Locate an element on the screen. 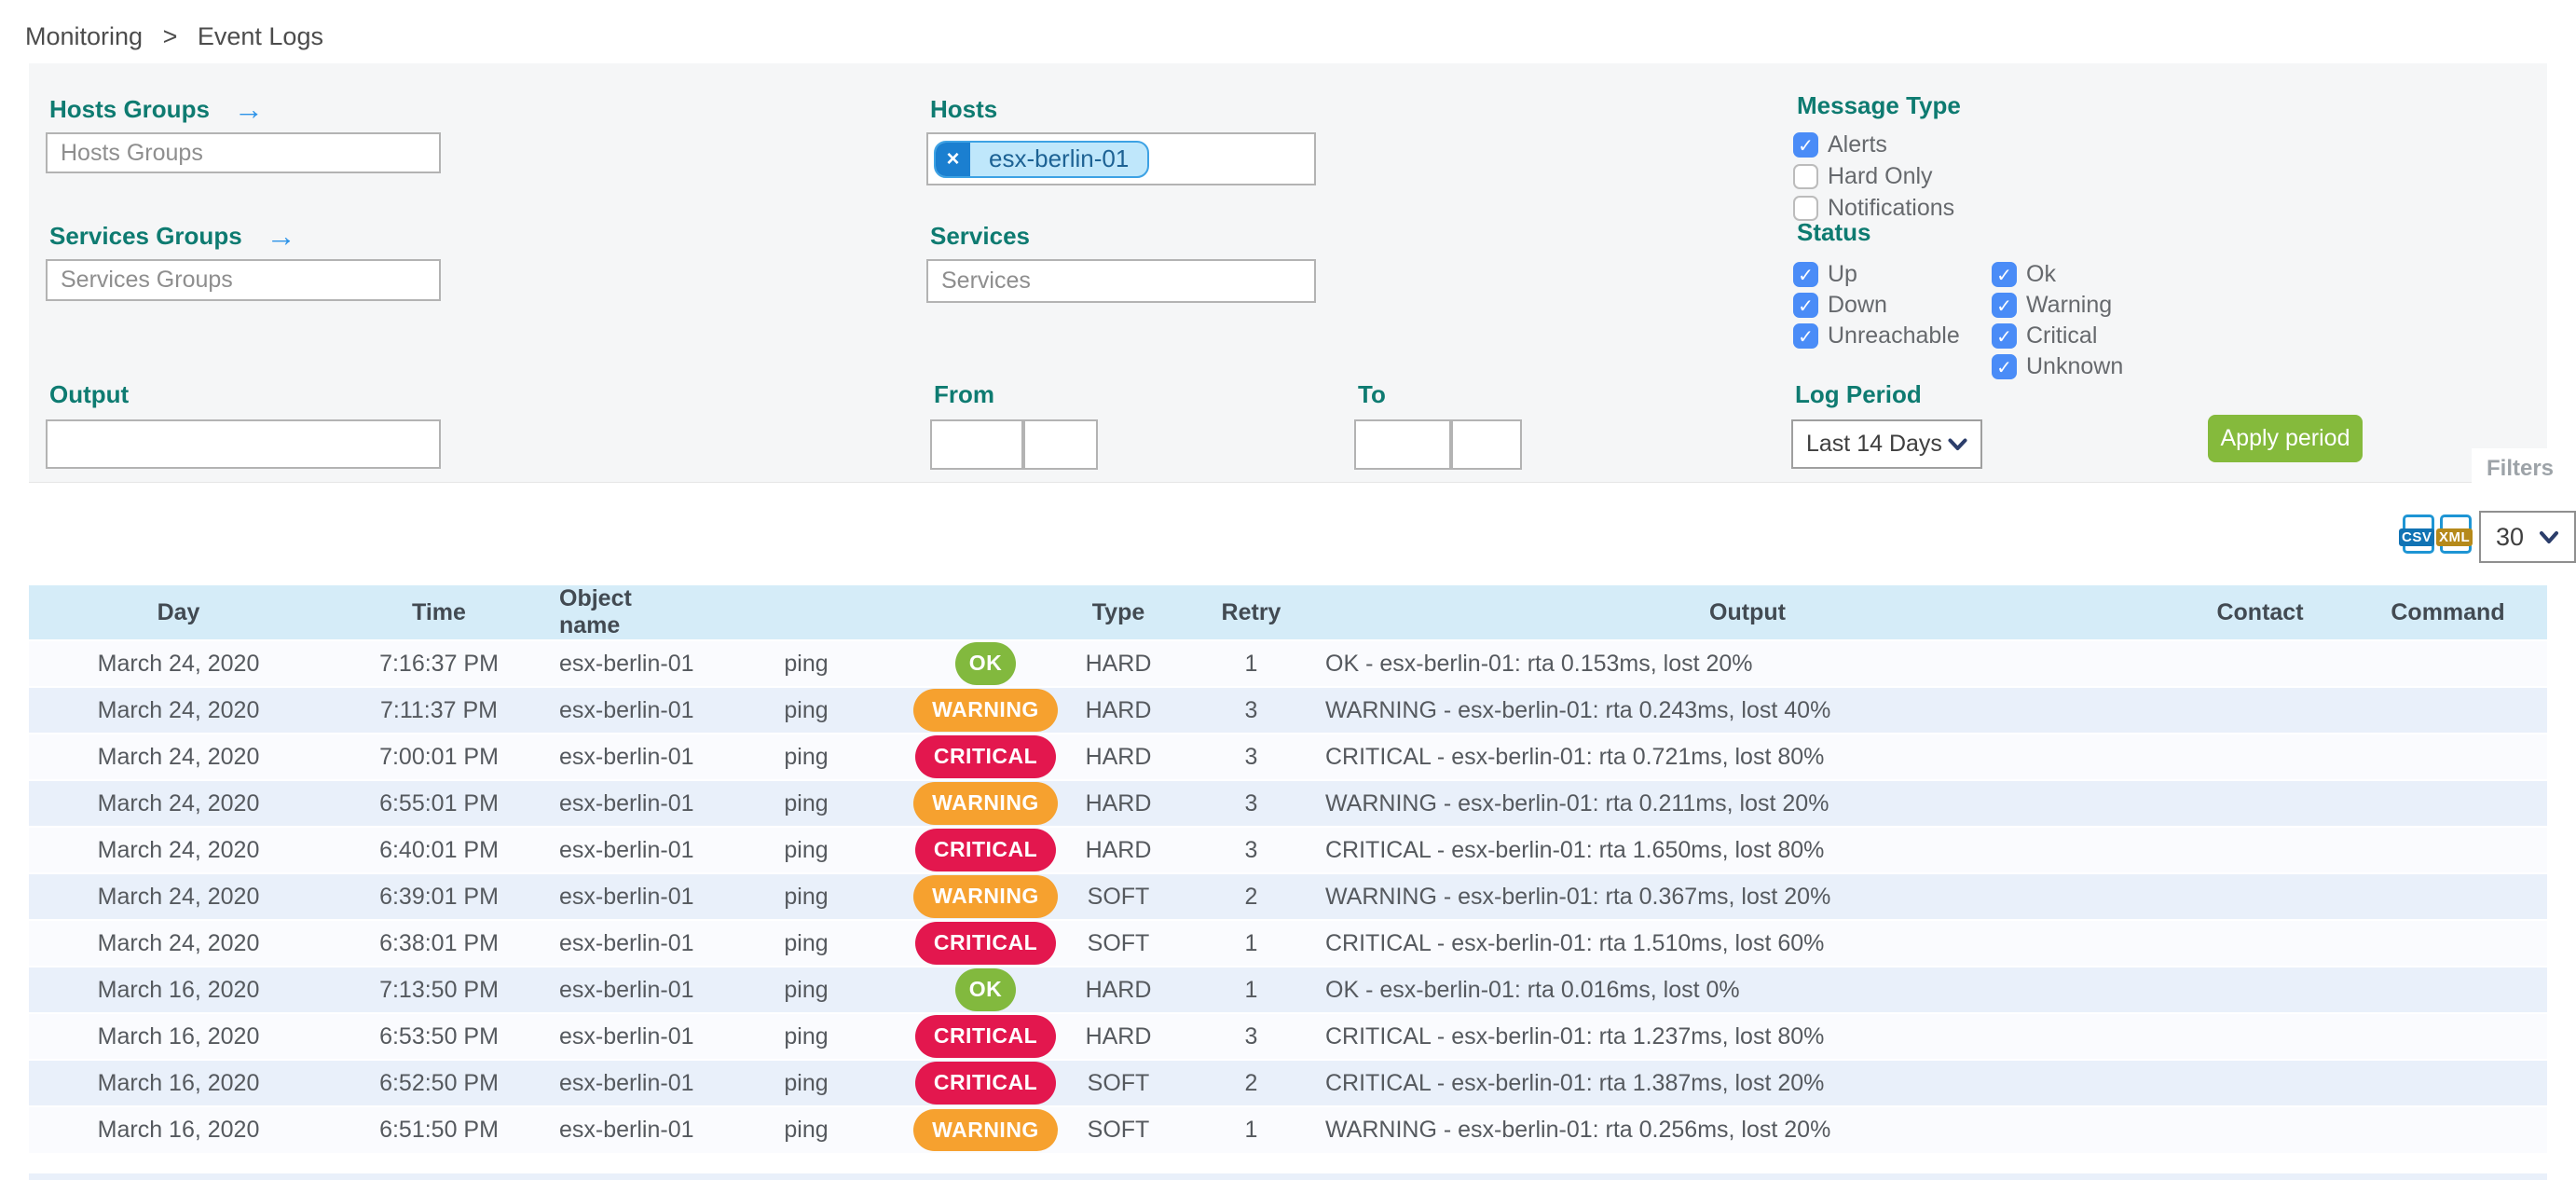 This screenshot has height=1180, width=2576. cell-status: OK is located at coordinates (985, 990).